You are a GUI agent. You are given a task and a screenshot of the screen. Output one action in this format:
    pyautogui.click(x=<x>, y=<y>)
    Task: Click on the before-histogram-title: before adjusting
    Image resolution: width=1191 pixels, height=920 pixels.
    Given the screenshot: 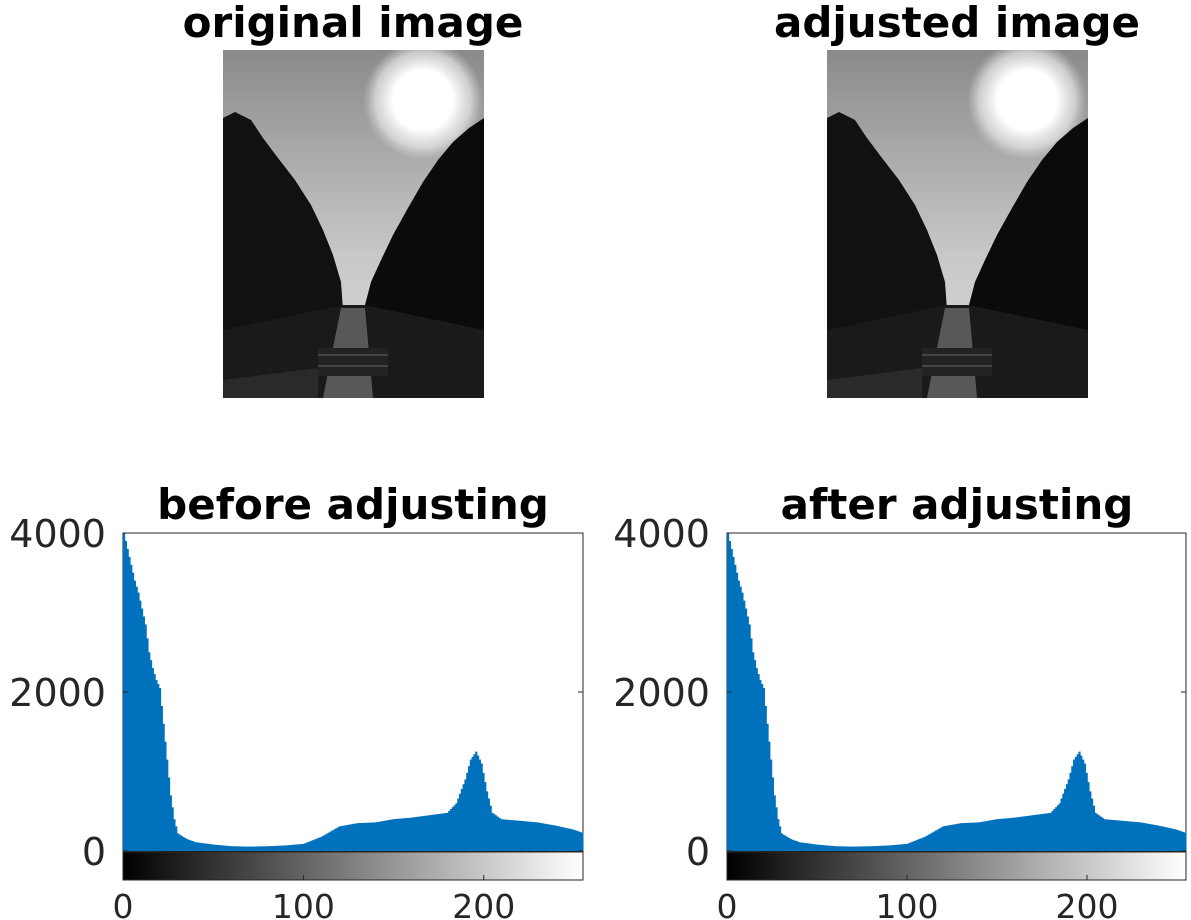 What is the action you would take?
    pyautogui.click(x=353, y=504)
    